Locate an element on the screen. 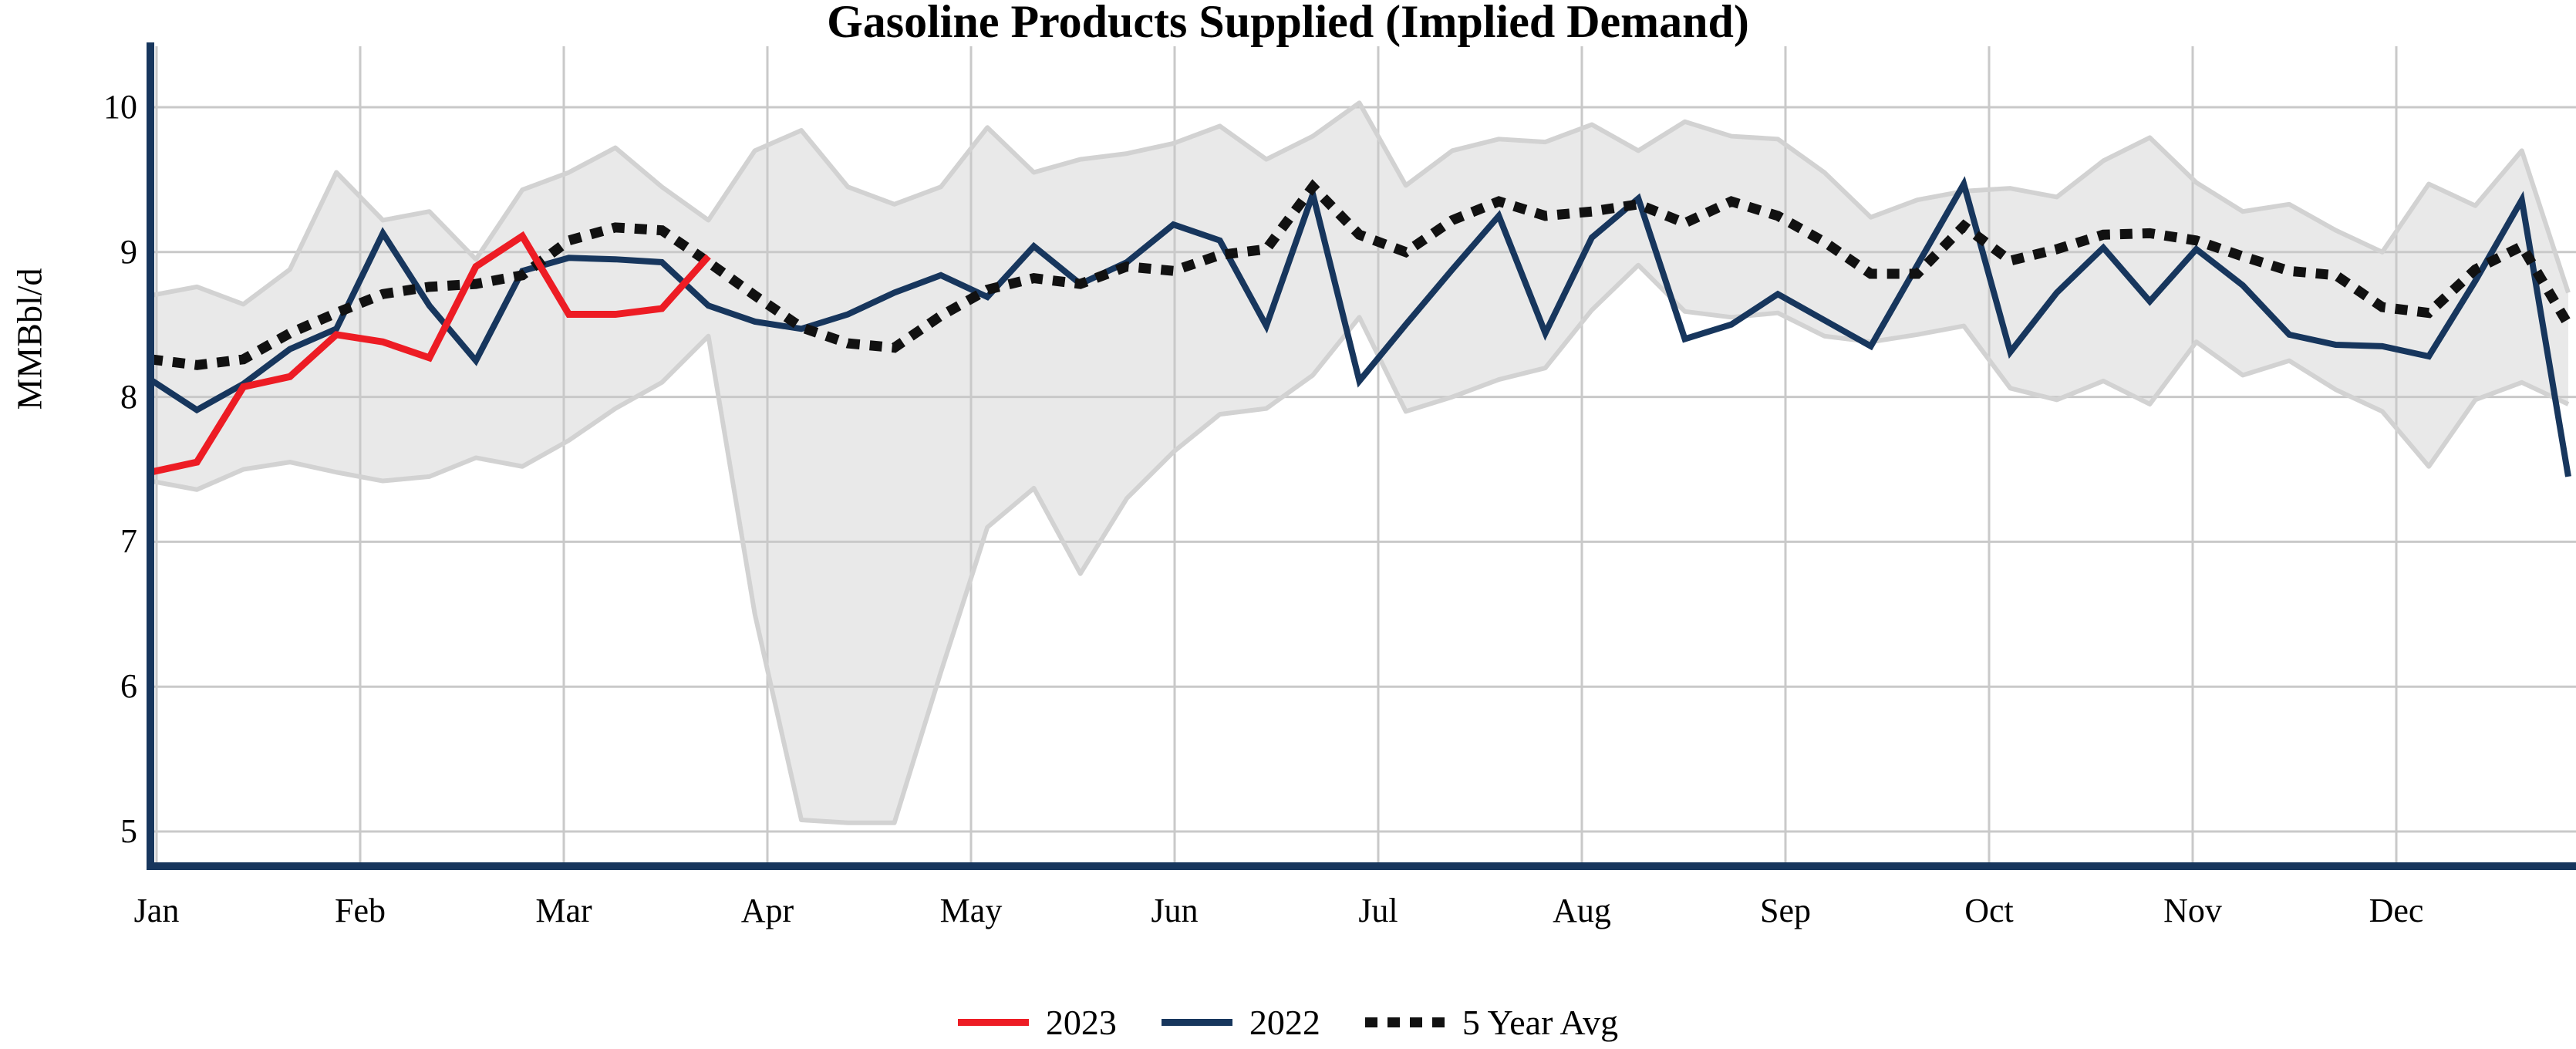 The image size is (2576, 1049). x-tick-label-dec: Dec is located at coordinates (2396, 910).